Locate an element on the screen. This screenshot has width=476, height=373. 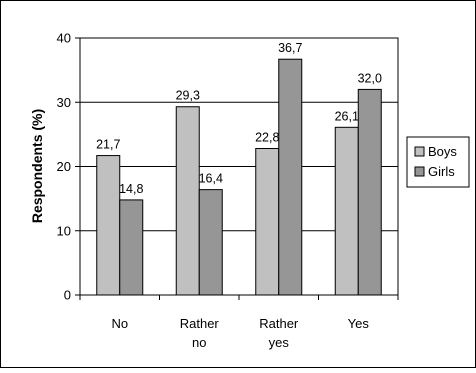
data-label-boys-2: 22,8 is located at coordinates (267, 138).